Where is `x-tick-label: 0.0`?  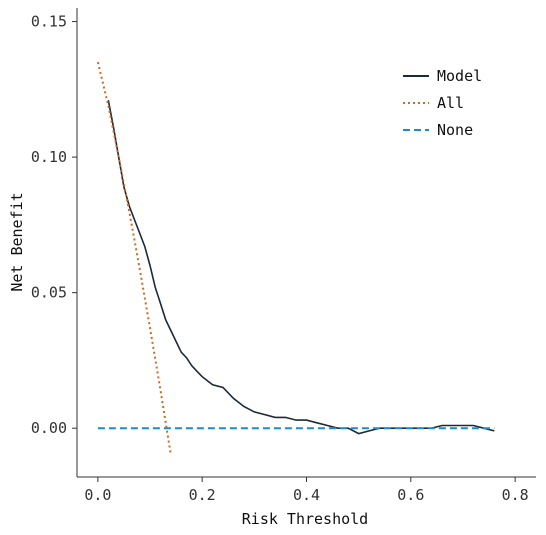
x-tick-label: 0.0 is located at coordinates (97, 495).